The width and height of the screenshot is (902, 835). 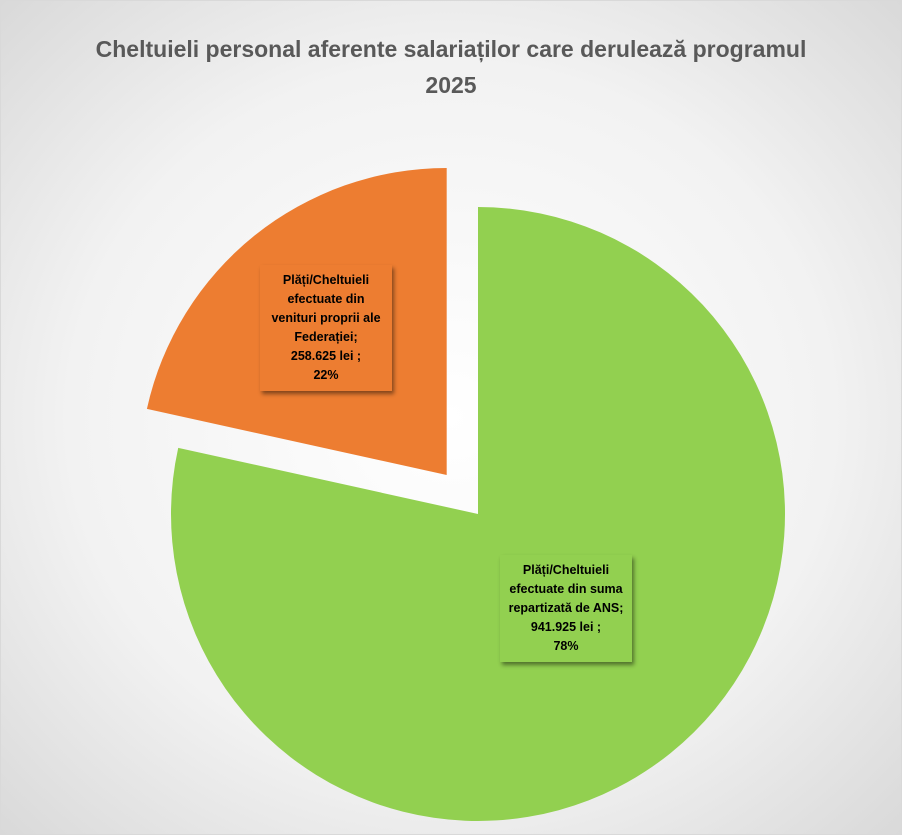 What do you see at coordinates (326, 356) in the screenshot?
I see `label-text: 258.625 lei ;` at bounding box center [326, 356].